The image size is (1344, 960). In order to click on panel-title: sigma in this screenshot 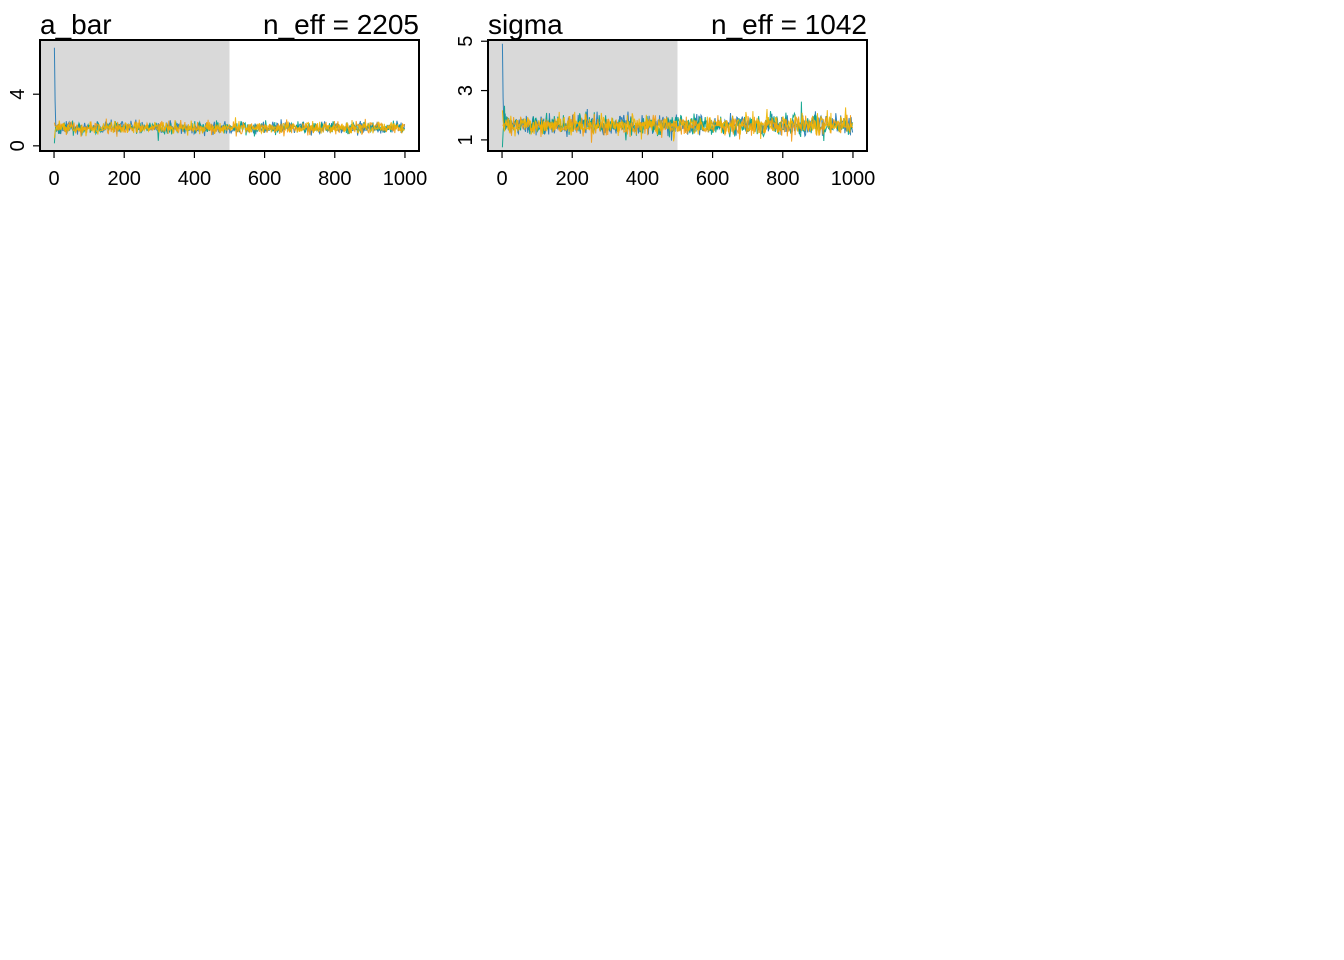, I will do `click(525, 24)`.